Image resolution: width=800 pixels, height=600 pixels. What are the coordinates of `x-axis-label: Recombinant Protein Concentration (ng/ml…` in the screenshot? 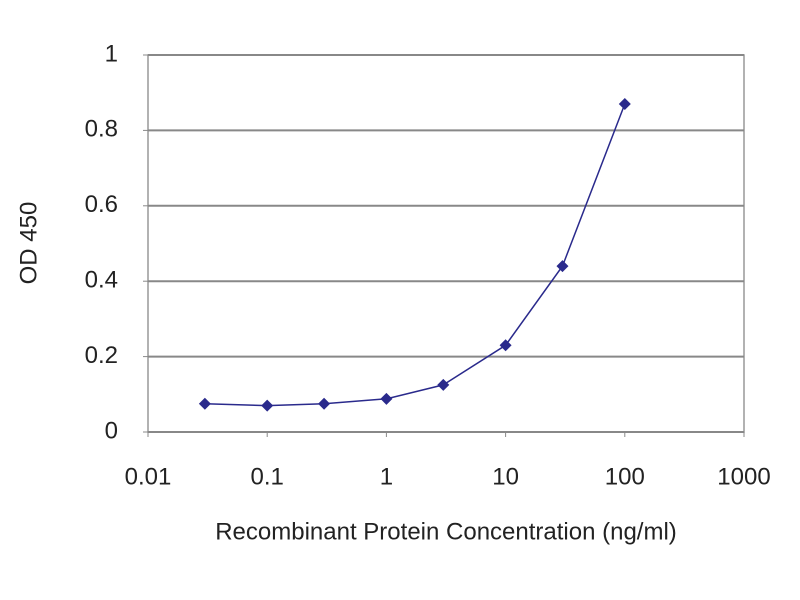 It's located at (446, 531).